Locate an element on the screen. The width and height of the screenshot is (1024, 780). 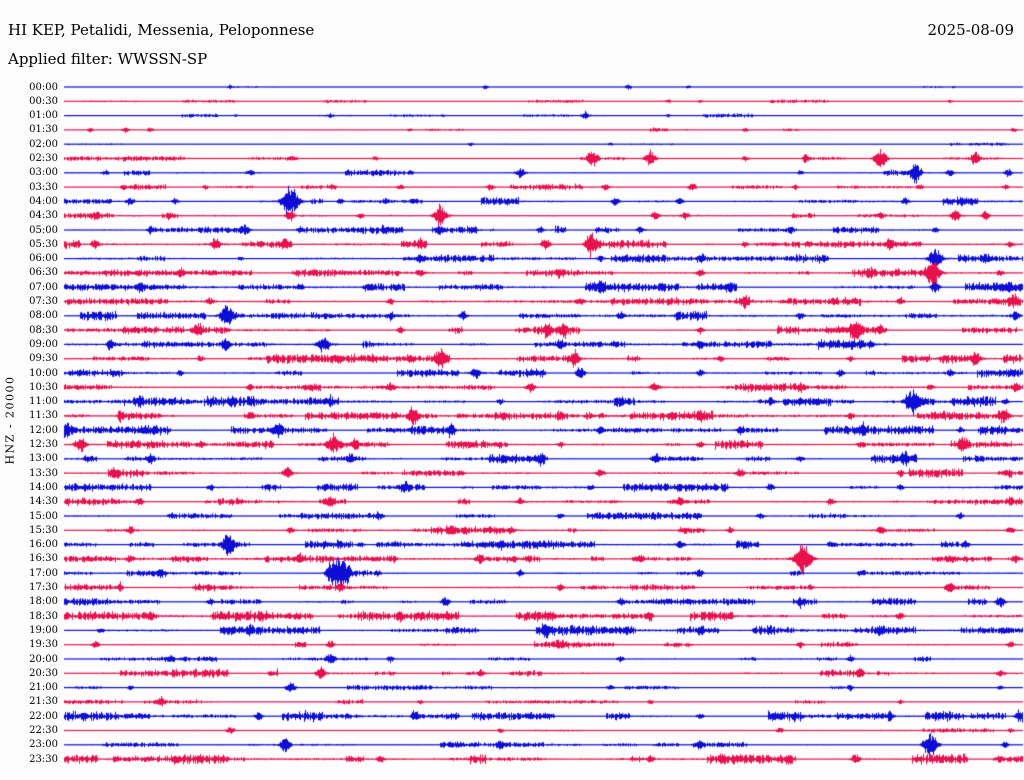
time-label: 09:00 is located at coordinates (43, 344).